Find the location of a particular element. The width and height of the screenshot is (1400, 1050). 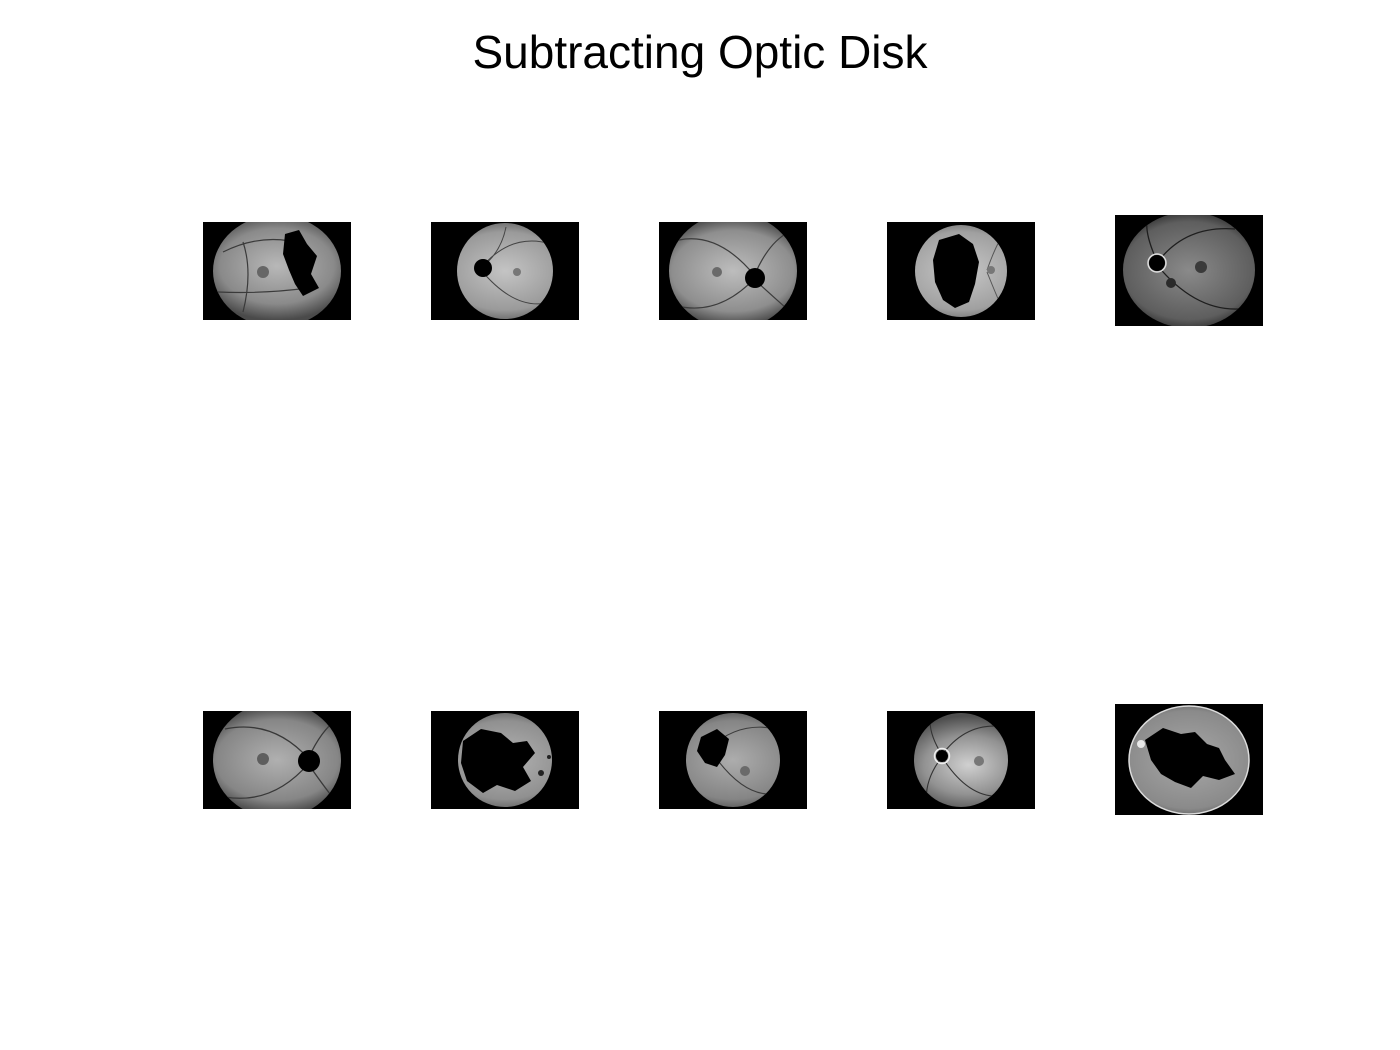

figure-title: Subtracting Optic Disk is located at coordinates (700, 52).